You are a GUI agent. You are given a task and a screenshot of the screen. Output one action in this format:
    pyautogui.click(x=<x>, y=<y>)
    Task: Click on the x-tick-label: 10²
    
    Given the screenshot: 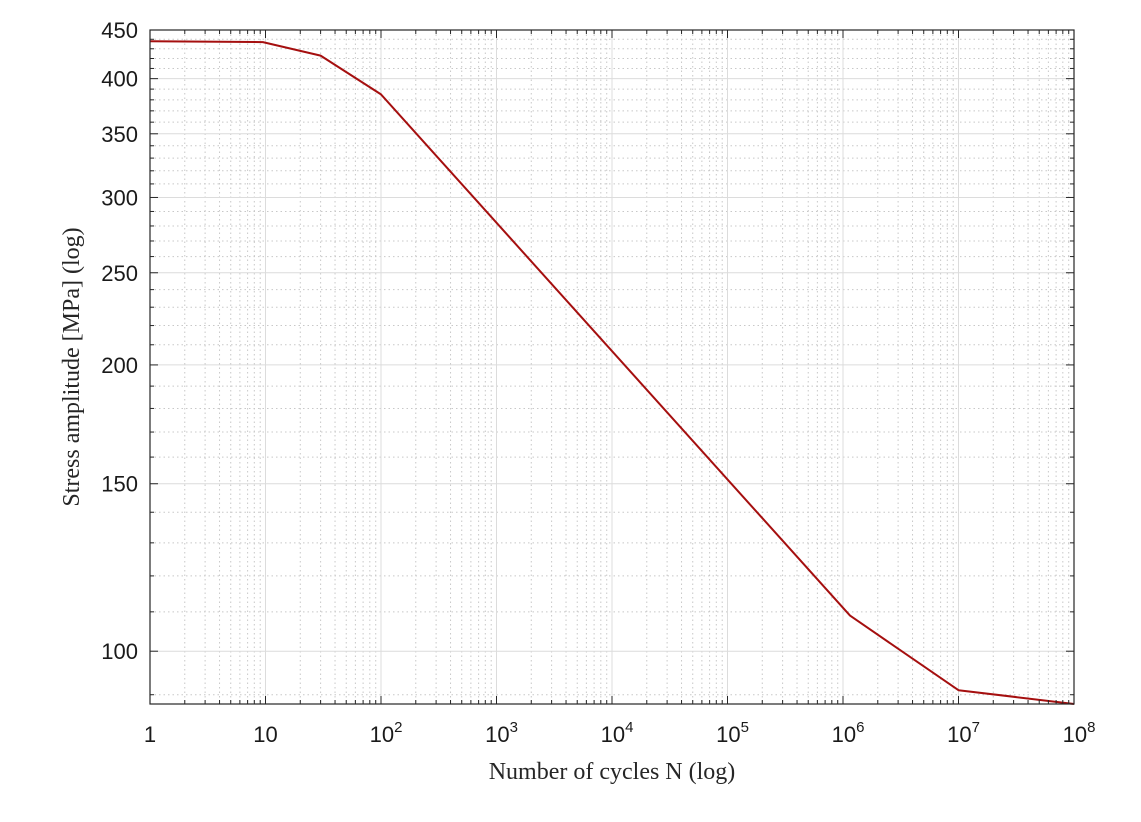 What is the action you would take?
    pyautogui.click(x=386, y=733)
    